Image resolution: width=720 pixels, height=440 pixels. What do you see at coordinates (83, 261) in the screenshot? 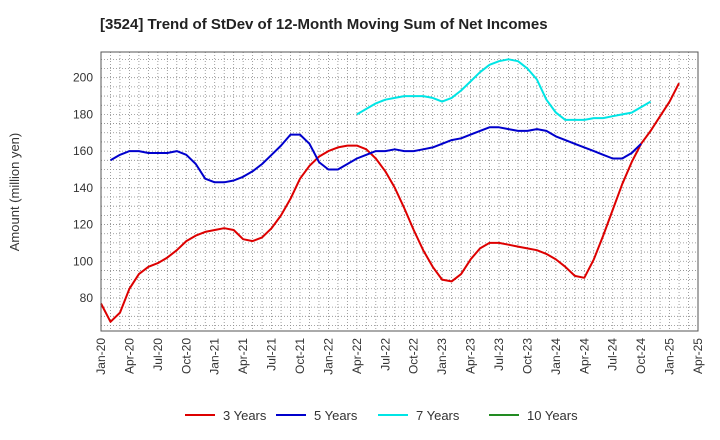
I see `y-tick-label: 100` at bounding box center [83, 261].